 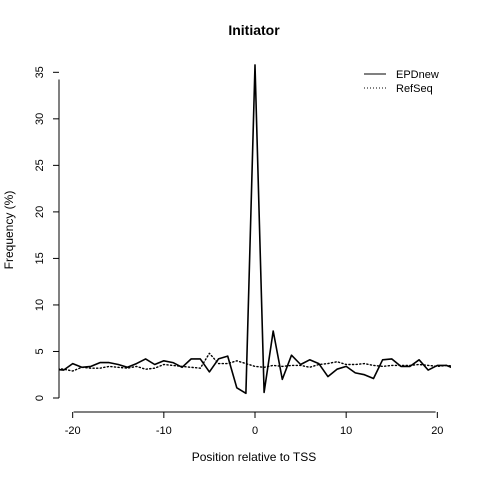 What do you see at coordinates (254, 30) in the screenshot?
I see `chart-title: Initiator` at bounding box center [254, 30].